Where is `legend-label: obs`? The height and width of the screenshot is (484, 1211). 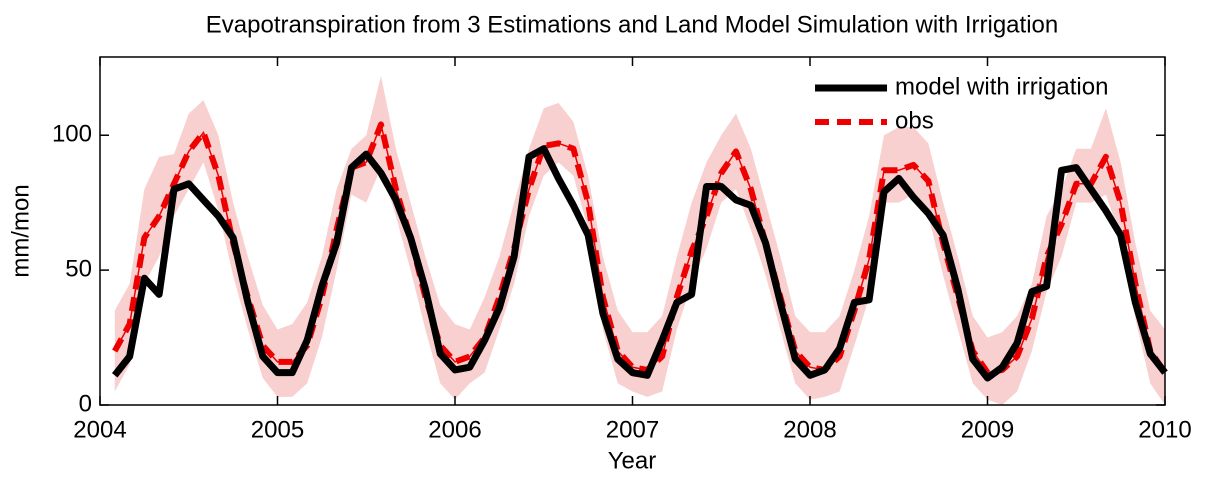
legend-label: obs is located at coordinates (914, 120).